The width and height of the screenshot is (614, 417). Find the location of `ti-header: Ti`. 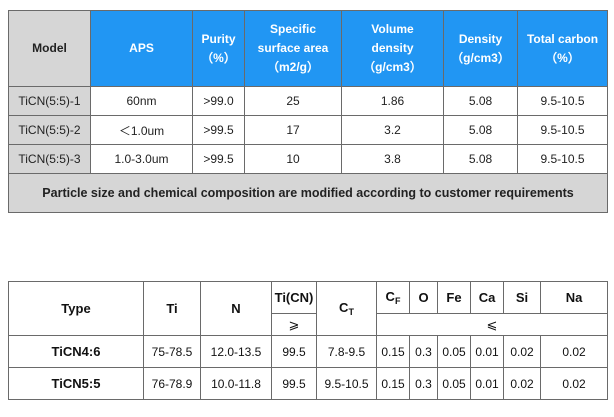

ti-header: Ti is located at coordinates (172, 308).